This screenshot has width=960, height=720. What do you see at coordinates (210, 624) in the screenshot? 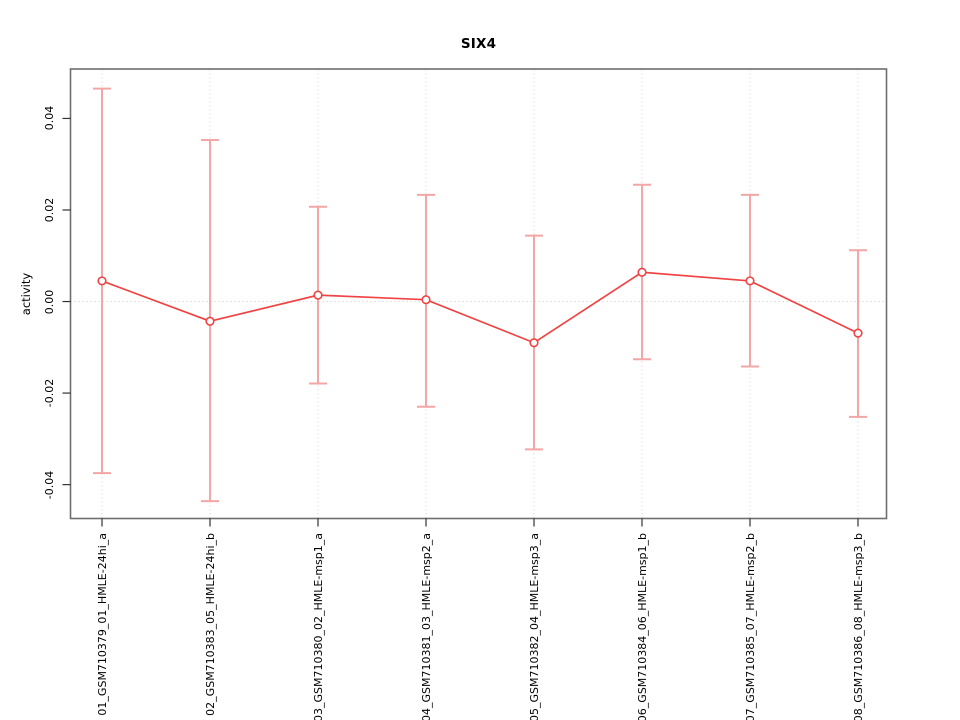
I see `x-tick-label: 02_GSM710383_05_HMLE-24hi_b` at bounding box center [210, 624].